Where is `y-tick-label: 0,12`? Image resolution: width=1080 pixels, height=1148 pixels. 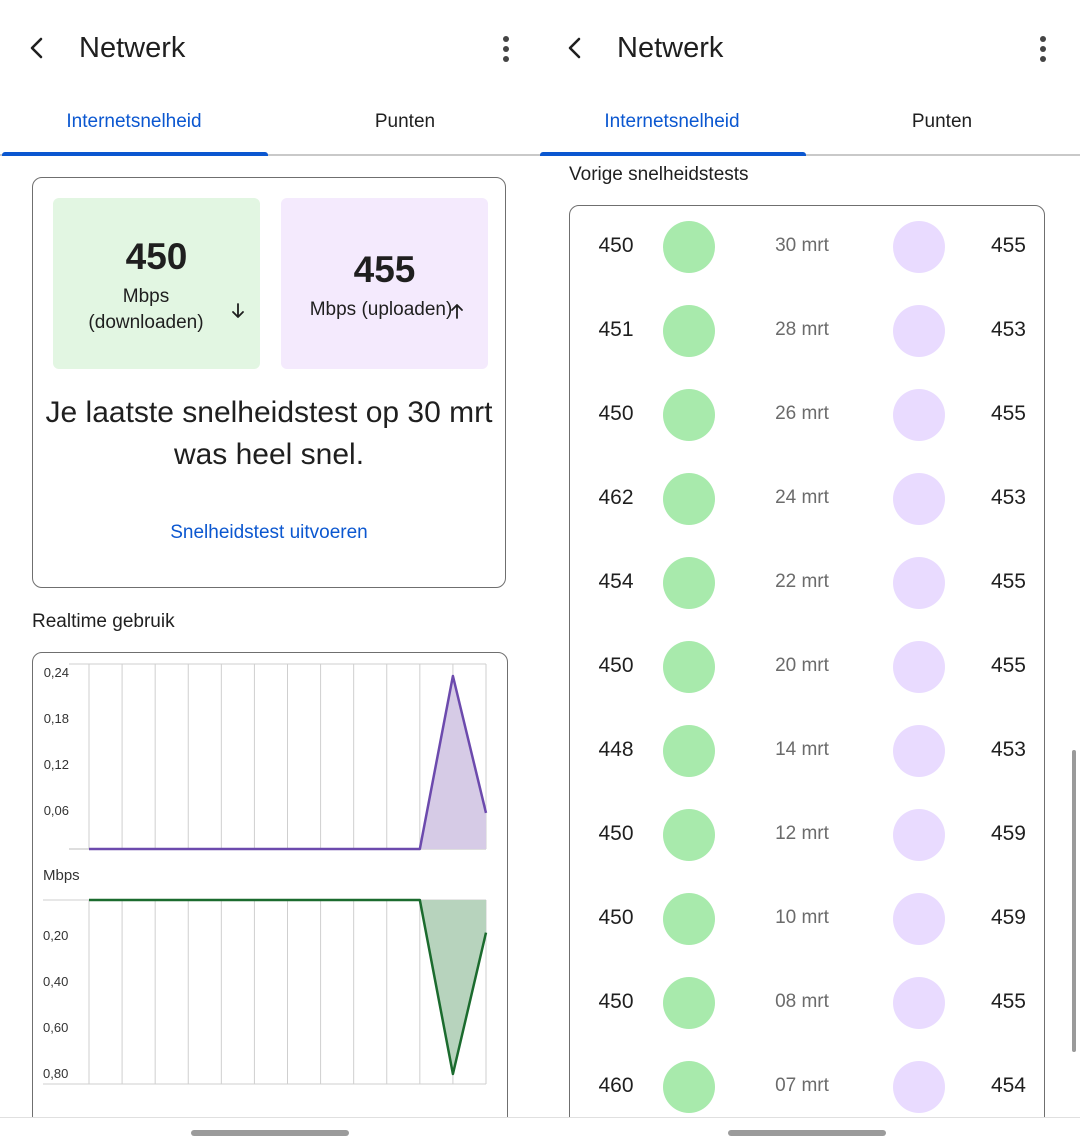 y-tick-label: 0,12 is located at coordinates (56, 764).